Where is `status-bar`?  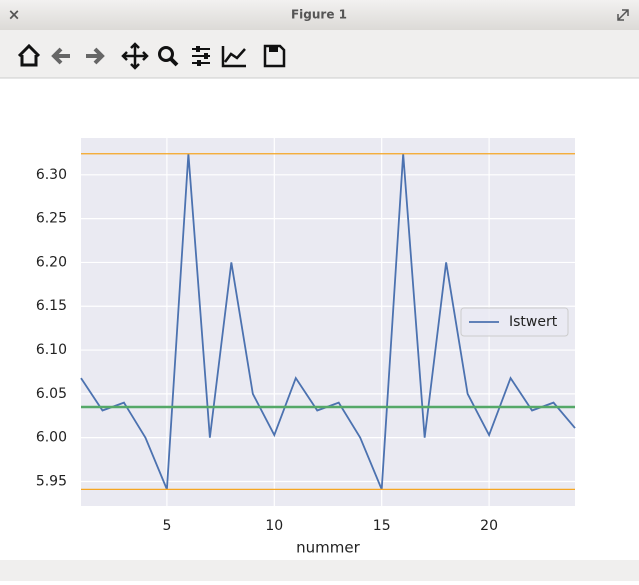 status-bar is located at coordinates (319, 570).